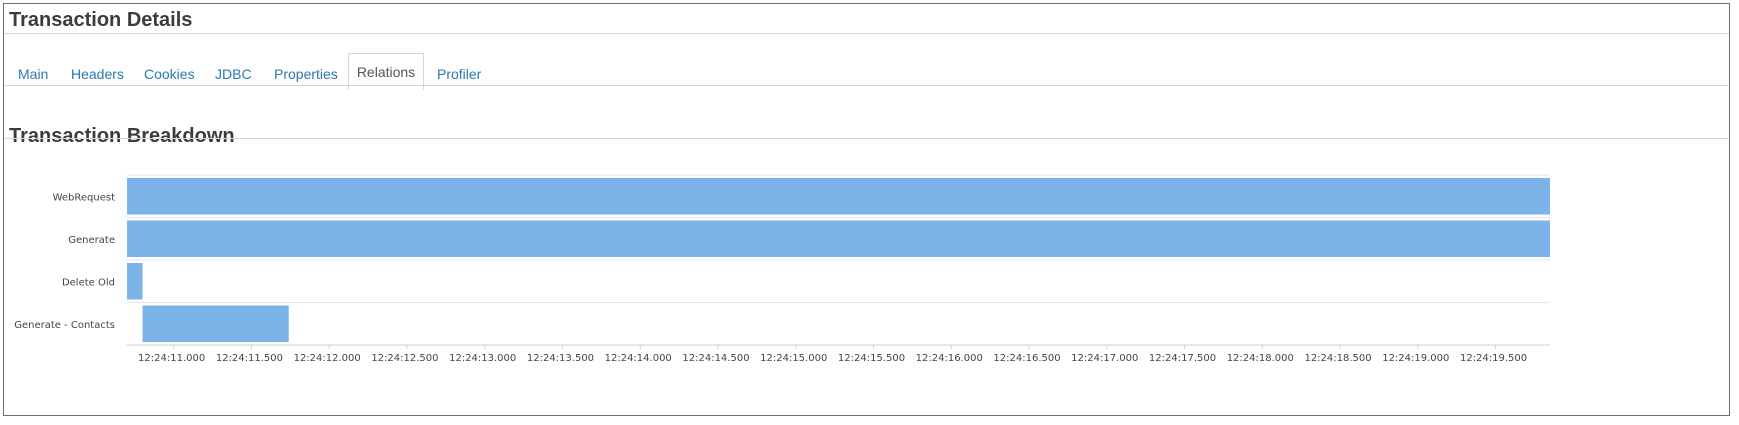 The width and height of the screenshot is (1739, 425). I want to click on tab-main: Main, so click(33, 74).